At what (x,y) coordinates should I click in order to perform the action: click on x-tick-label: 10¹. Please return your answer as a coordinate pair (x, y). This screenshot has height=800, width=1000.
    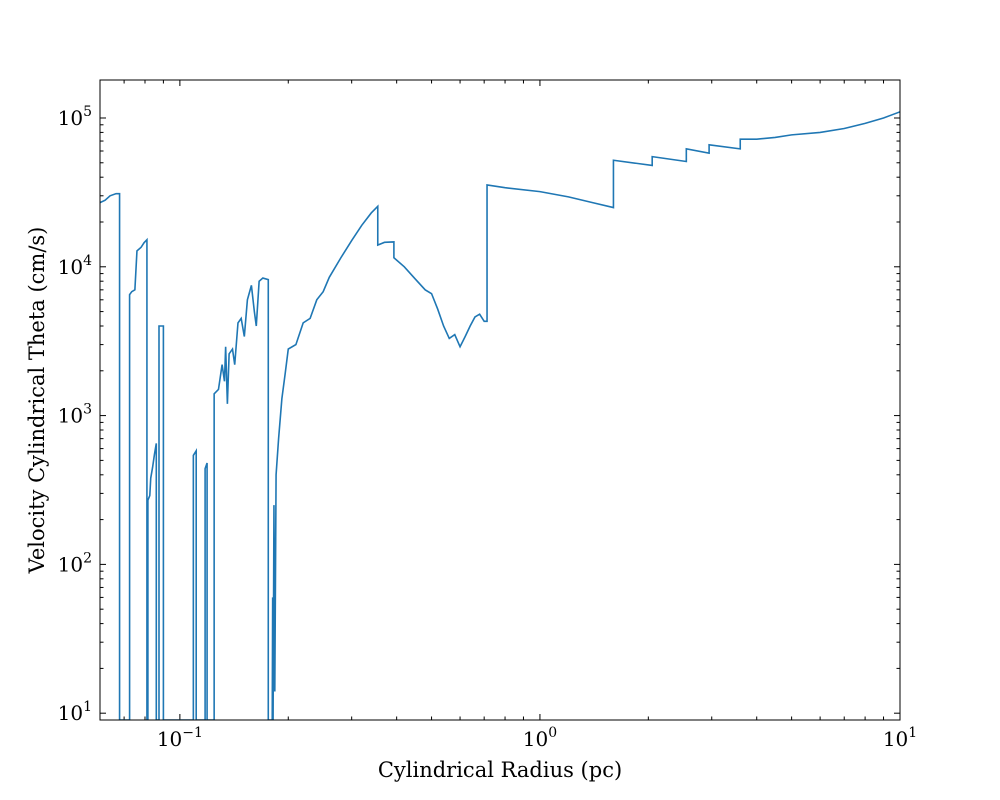
    Looking at the image, I should click on (900, 738).